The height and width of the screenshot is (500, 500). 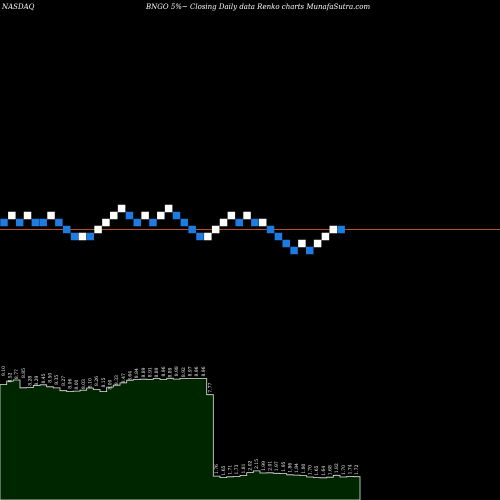 I want to click on volume-label: 1.68, so click(x=331, y=470).